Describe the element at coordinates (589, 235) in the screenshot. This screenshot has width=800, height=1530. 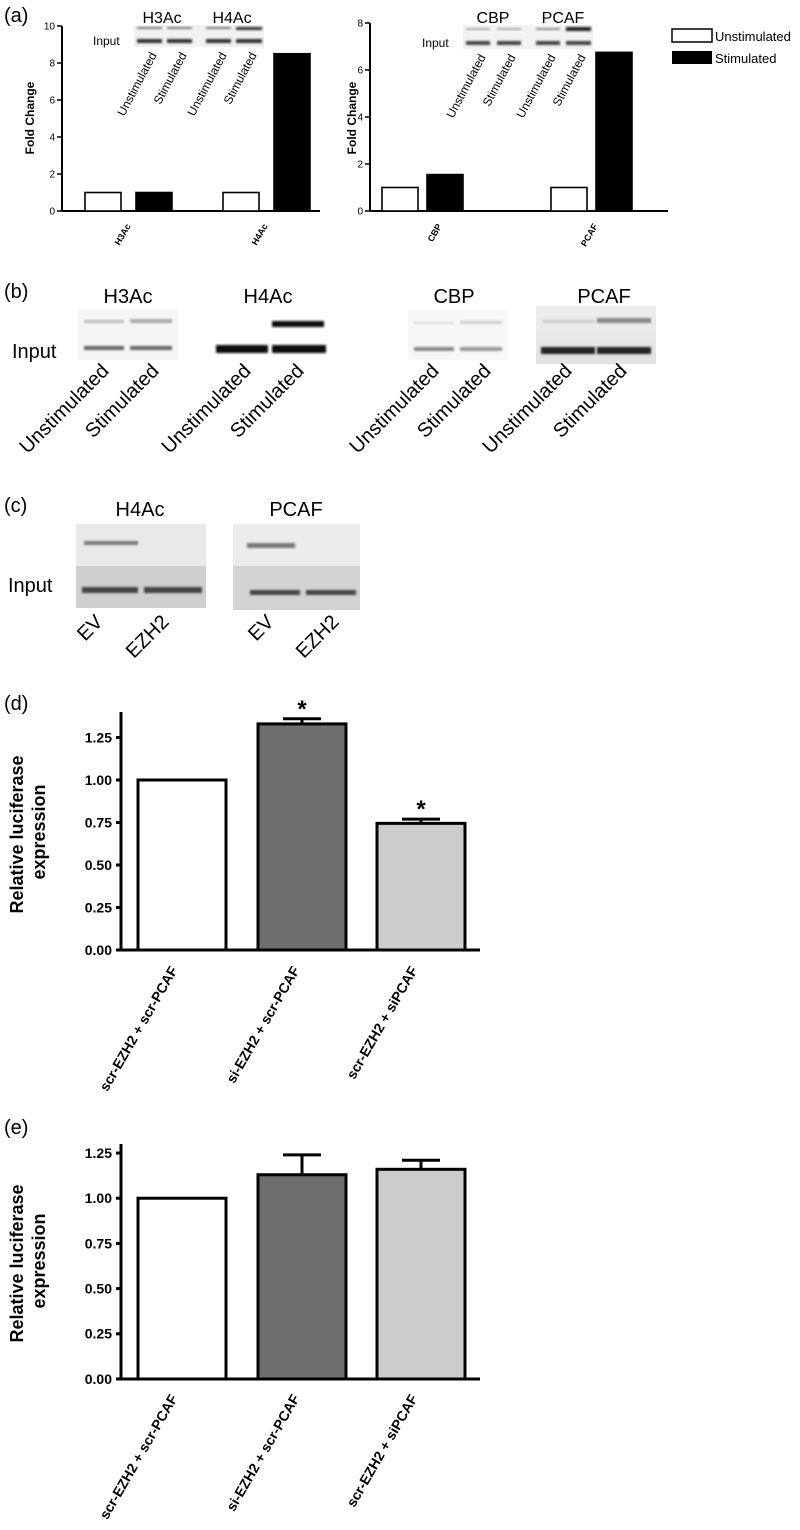
I see `x-tick-label-pcaf: PCAF` at that location.